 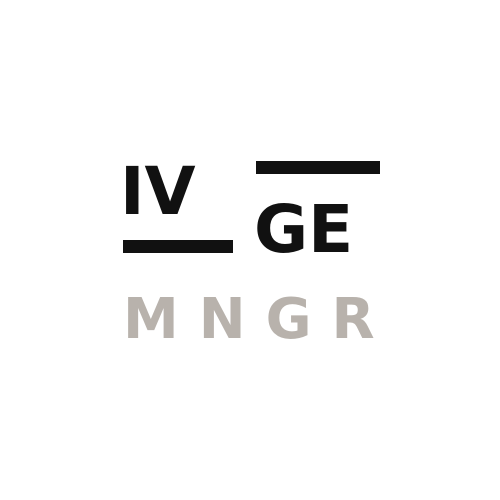 What do you see at coordinates (318, 167) in the screenshot?
I see `logo-bar-top` at bounding box center [318, 167].